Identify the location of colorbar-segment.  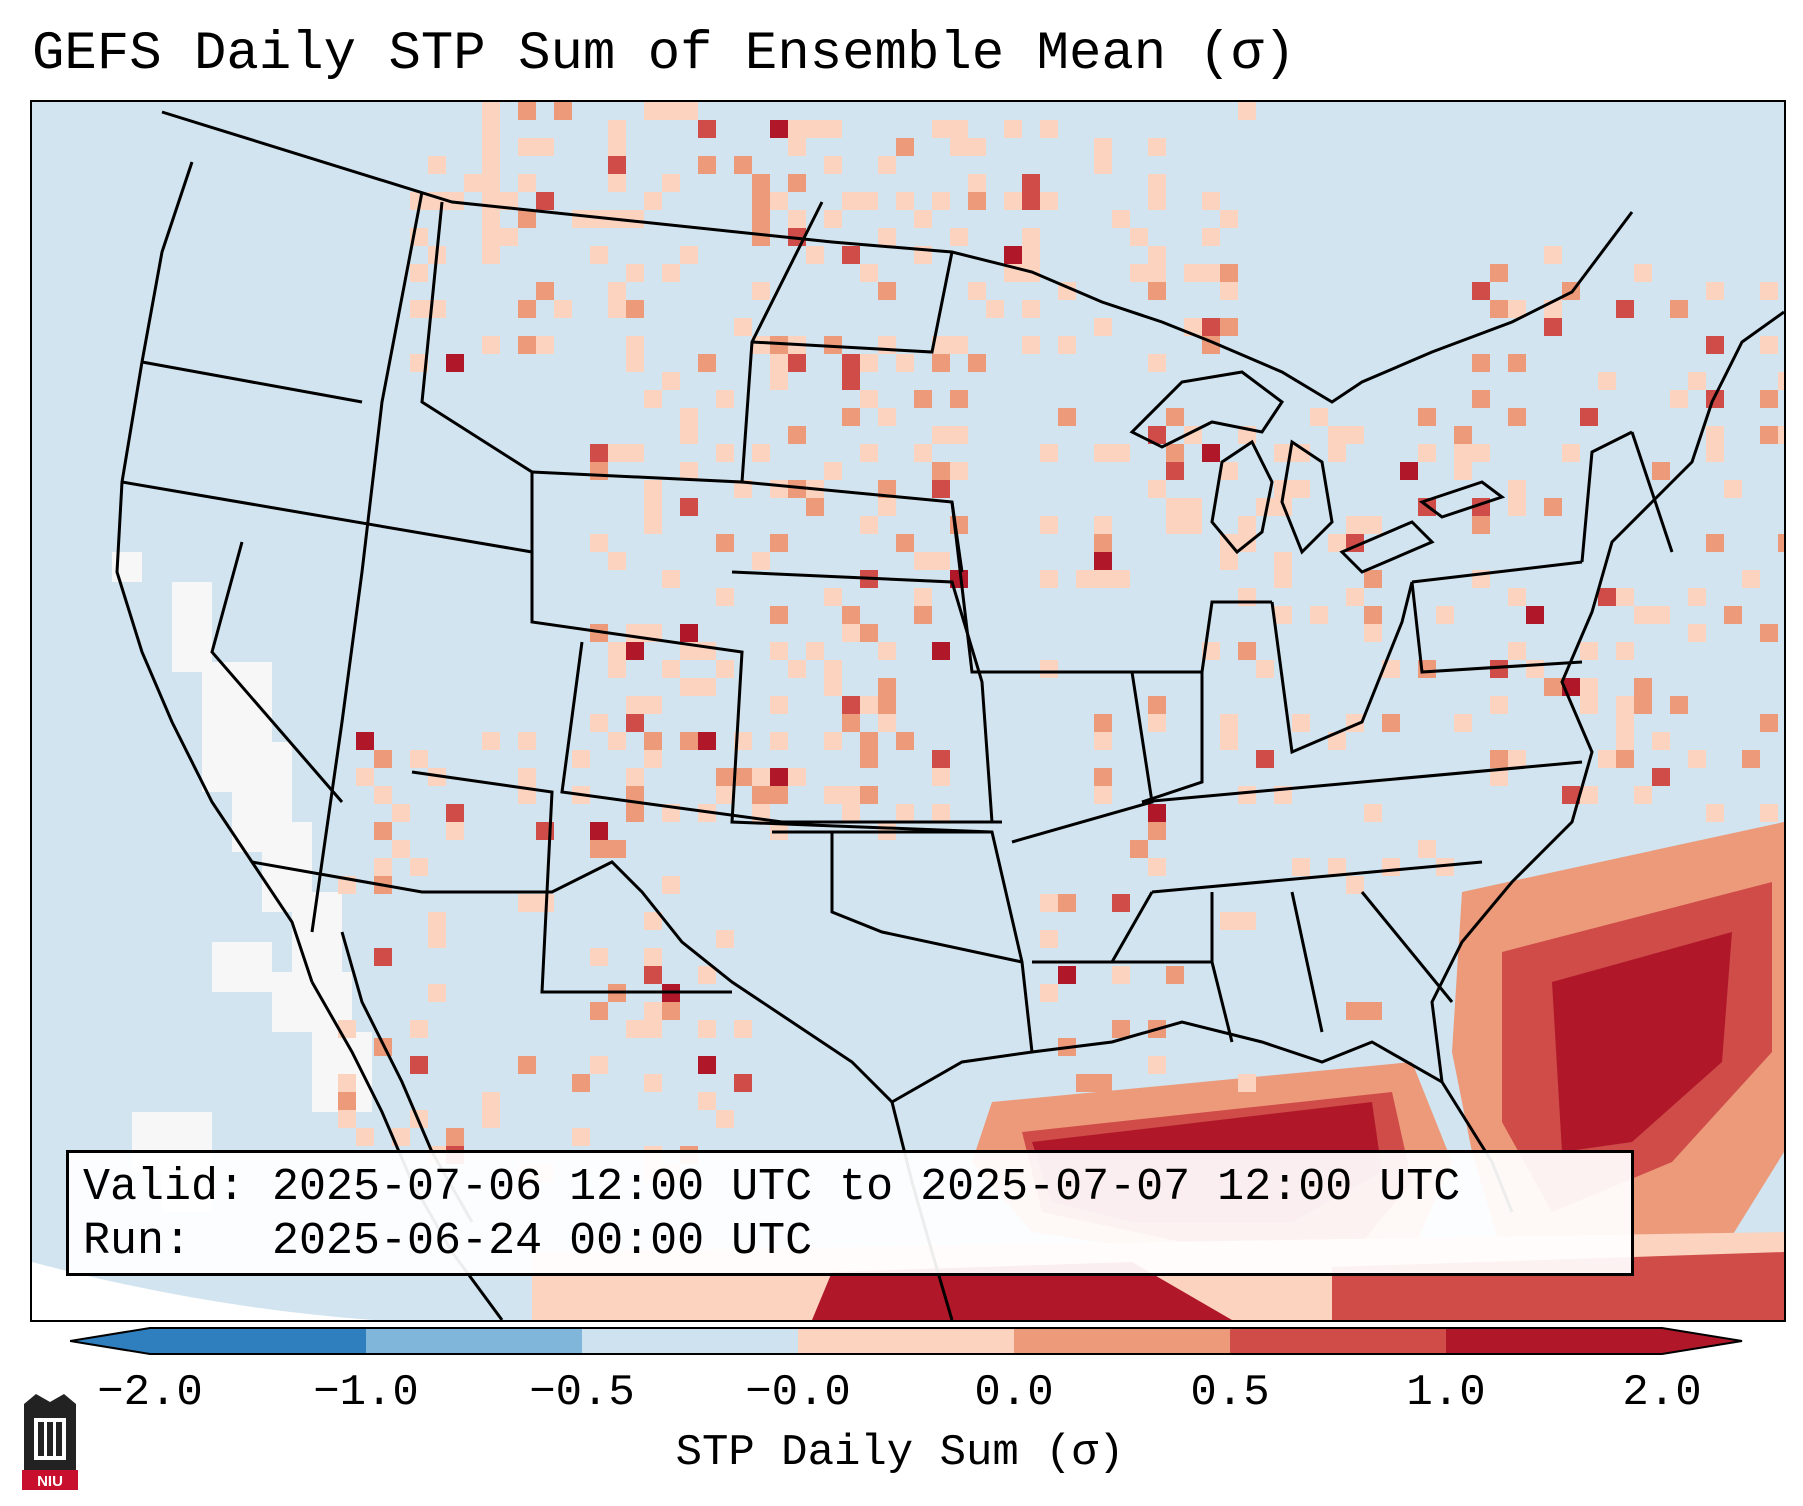
(906, 1341).